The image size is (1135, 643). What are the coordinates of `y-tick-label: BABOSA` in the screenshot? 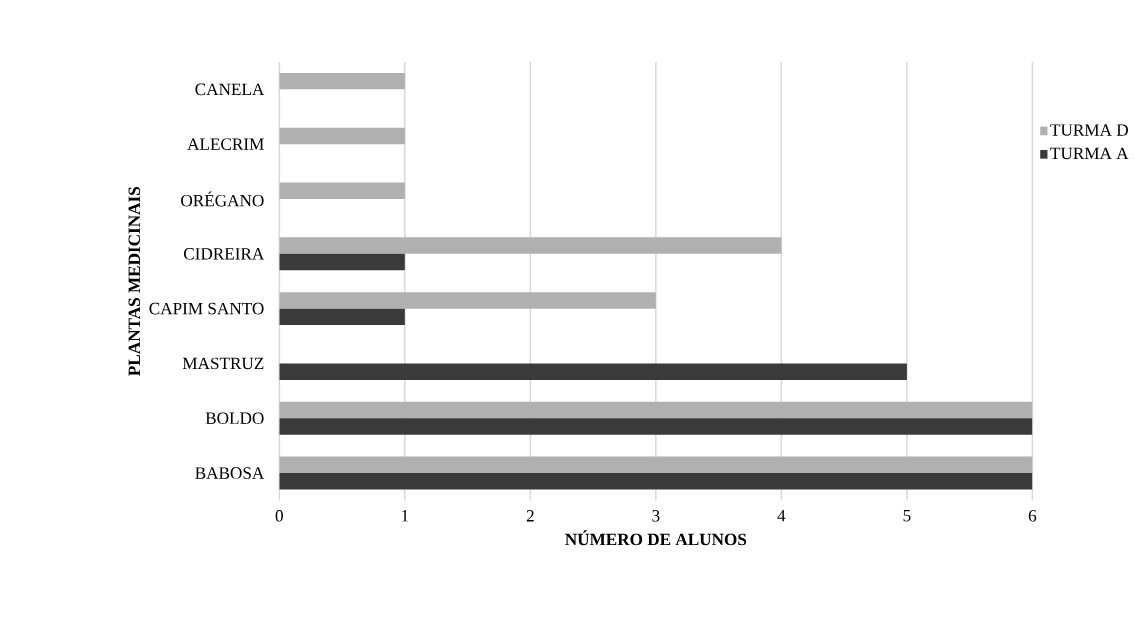 It's located at (230, 473).